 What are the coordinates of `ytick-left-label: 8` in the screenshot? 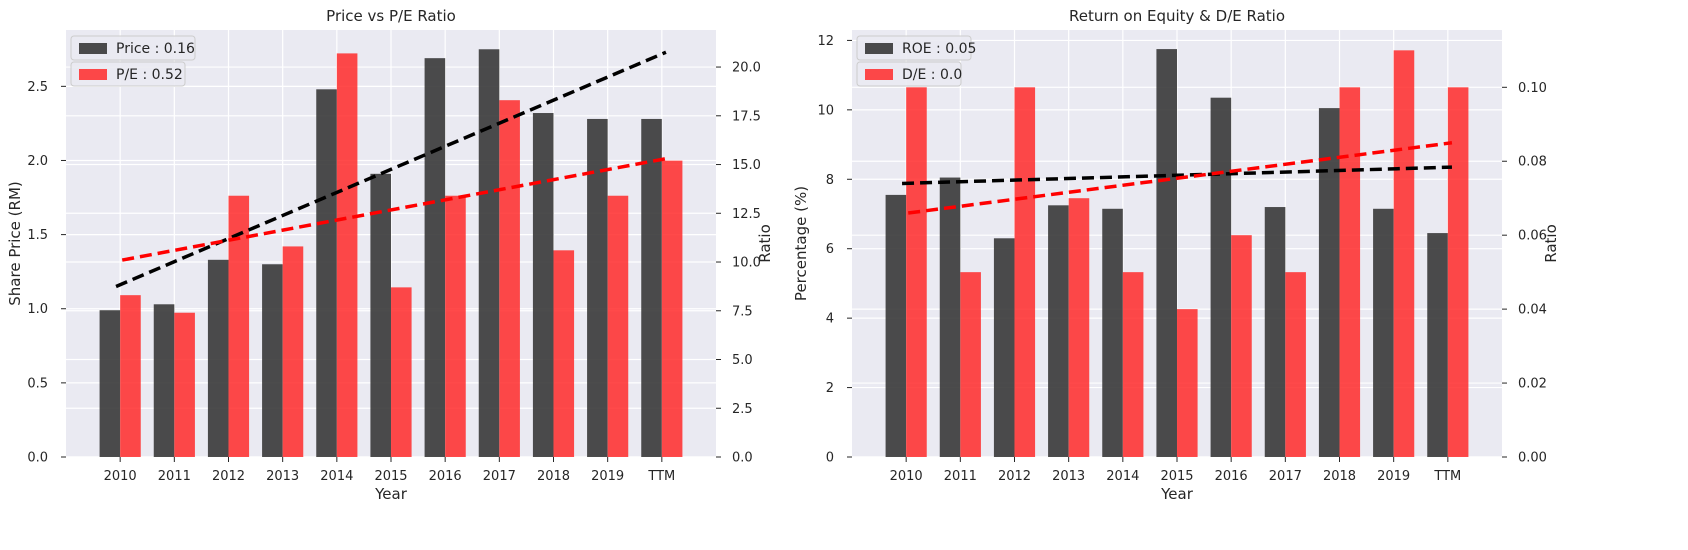 It's located at (830, 180).